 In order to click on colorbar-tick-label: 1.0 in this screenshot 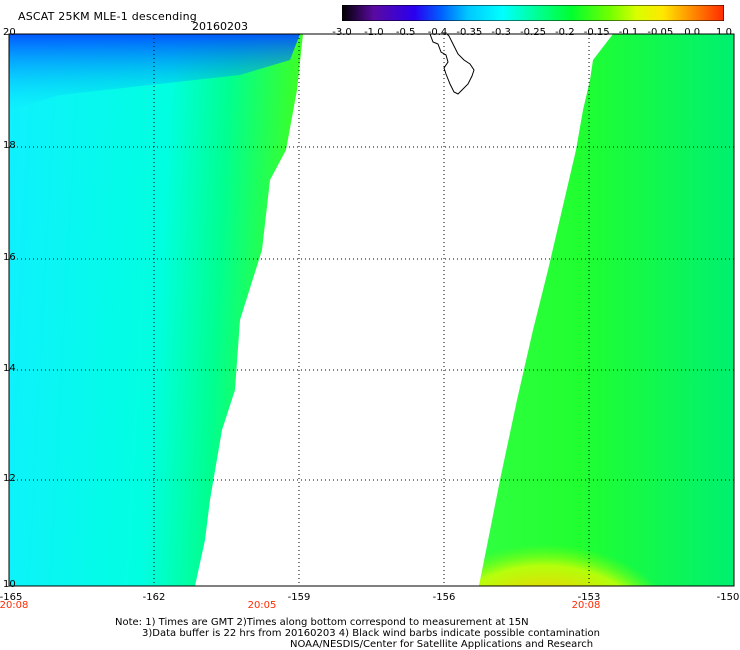, I will do `click(724, 32)`.